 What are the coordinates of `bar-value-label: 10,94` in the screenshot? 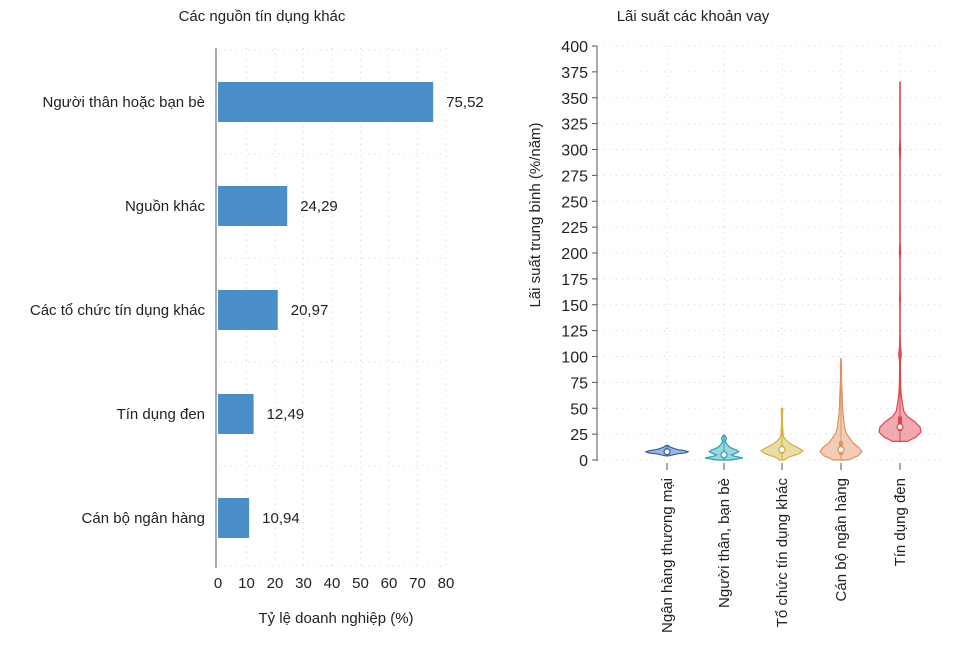 It's located at (281, 518).